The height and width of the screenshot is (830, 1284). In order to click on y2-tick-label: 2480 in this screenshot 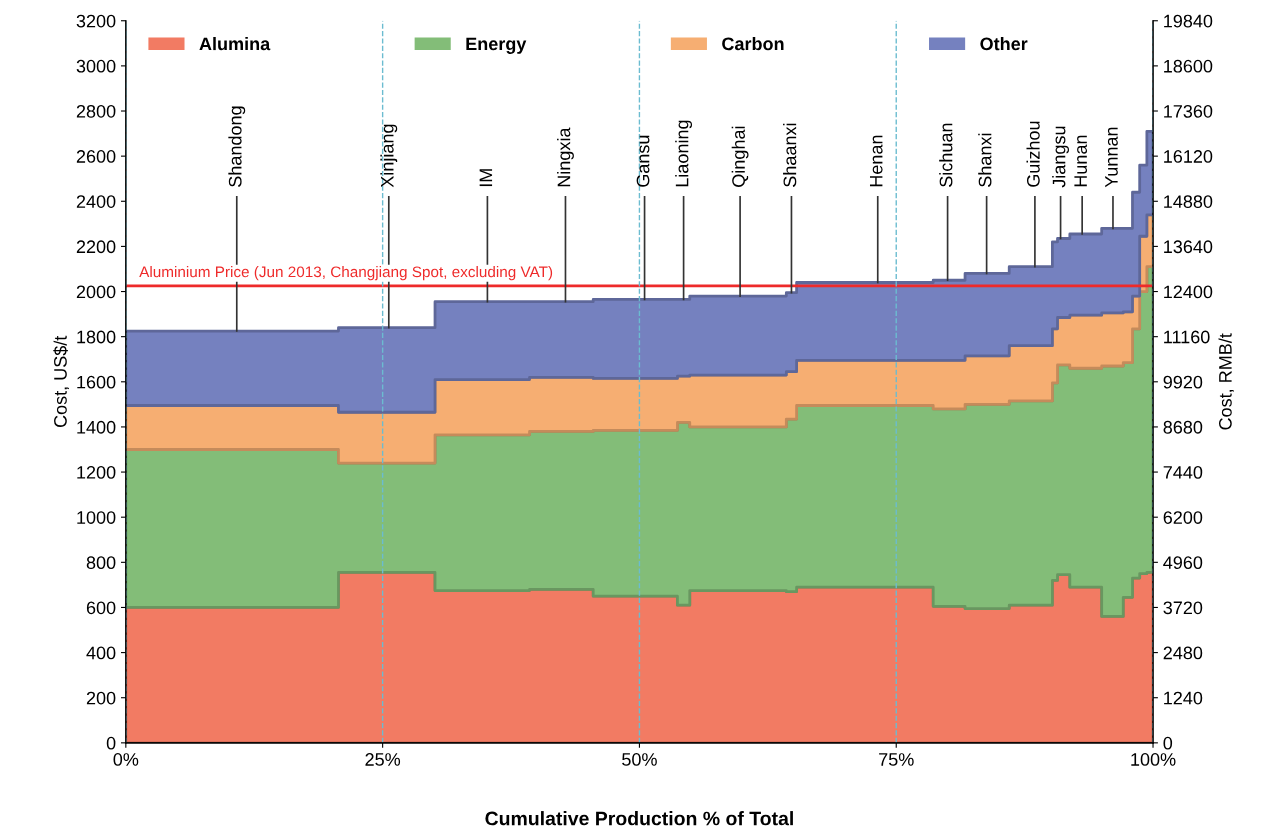, I will do `click(1183, 653)`.